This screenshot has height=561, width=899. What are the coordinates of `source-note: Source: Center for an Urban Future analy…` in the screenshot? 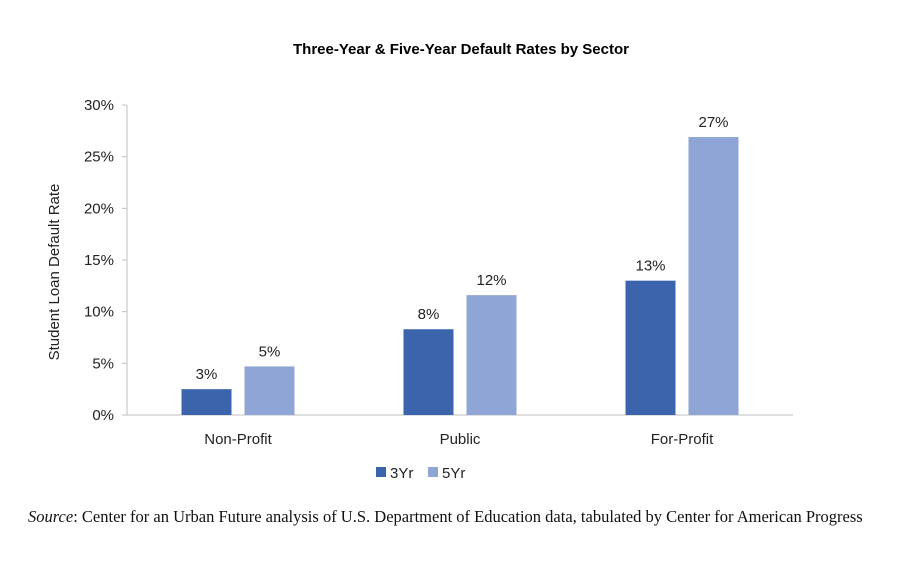 It's located at (458, 517).